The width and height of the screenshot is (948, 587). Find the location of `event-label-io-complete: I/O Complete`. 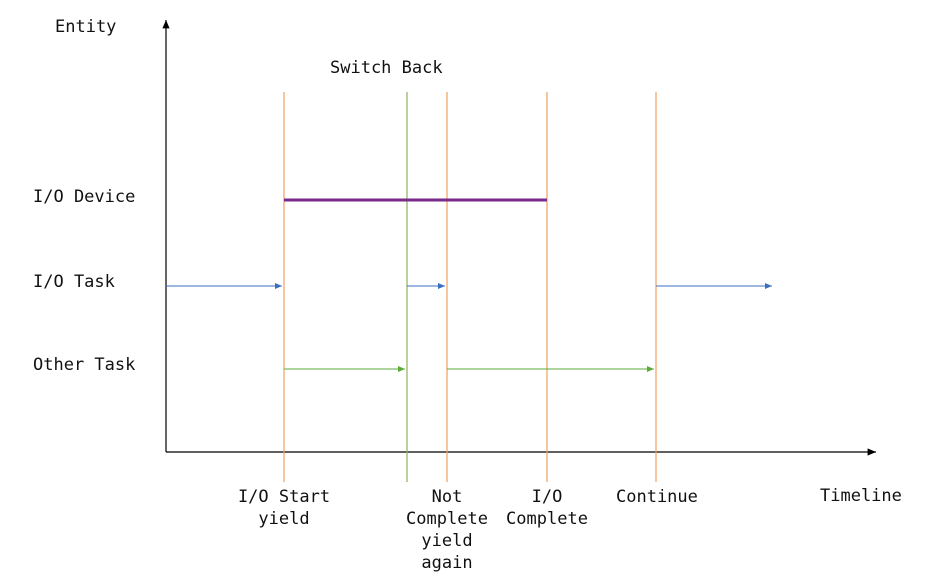

event-label-io-complete: I/O Complete is located at coordinates (547, 508).